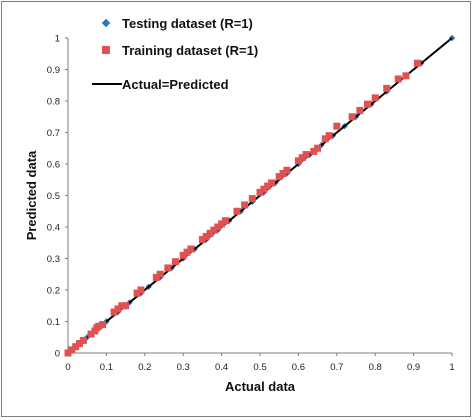  Describe the element at coordinates (106, 367) in the screenshot. I see `x-tick-label: 0.1` at that location.